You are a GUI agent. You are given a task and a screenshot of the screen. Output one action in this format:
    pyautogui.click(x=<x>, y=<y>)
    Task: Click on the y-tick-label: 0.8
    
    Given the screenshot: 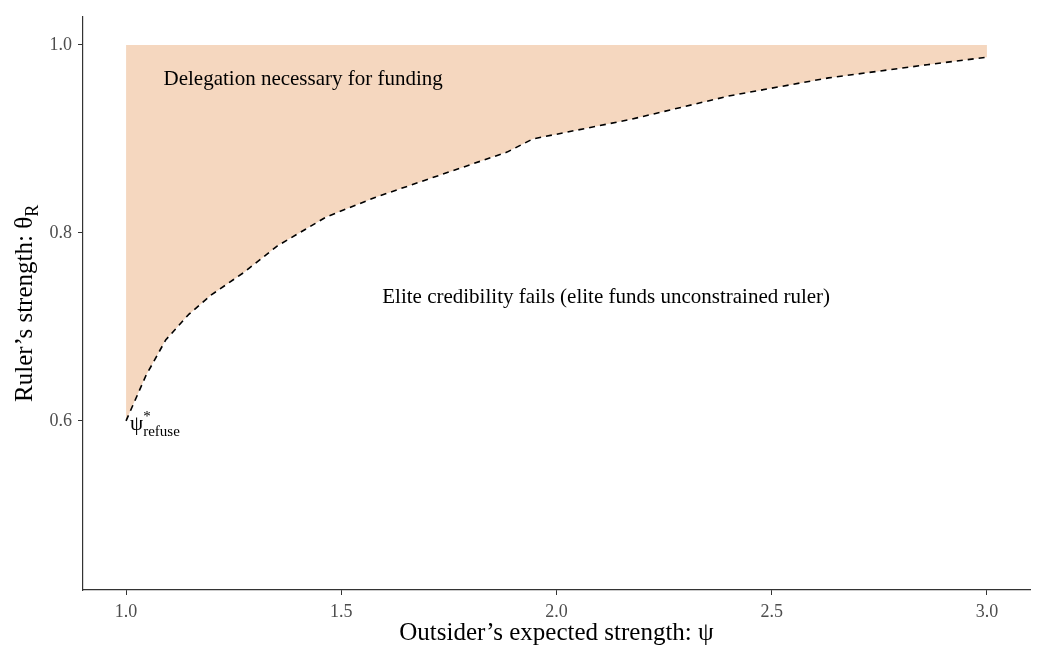 What is the action you would take?
    pyautogui.click(x=60, y=231)
    